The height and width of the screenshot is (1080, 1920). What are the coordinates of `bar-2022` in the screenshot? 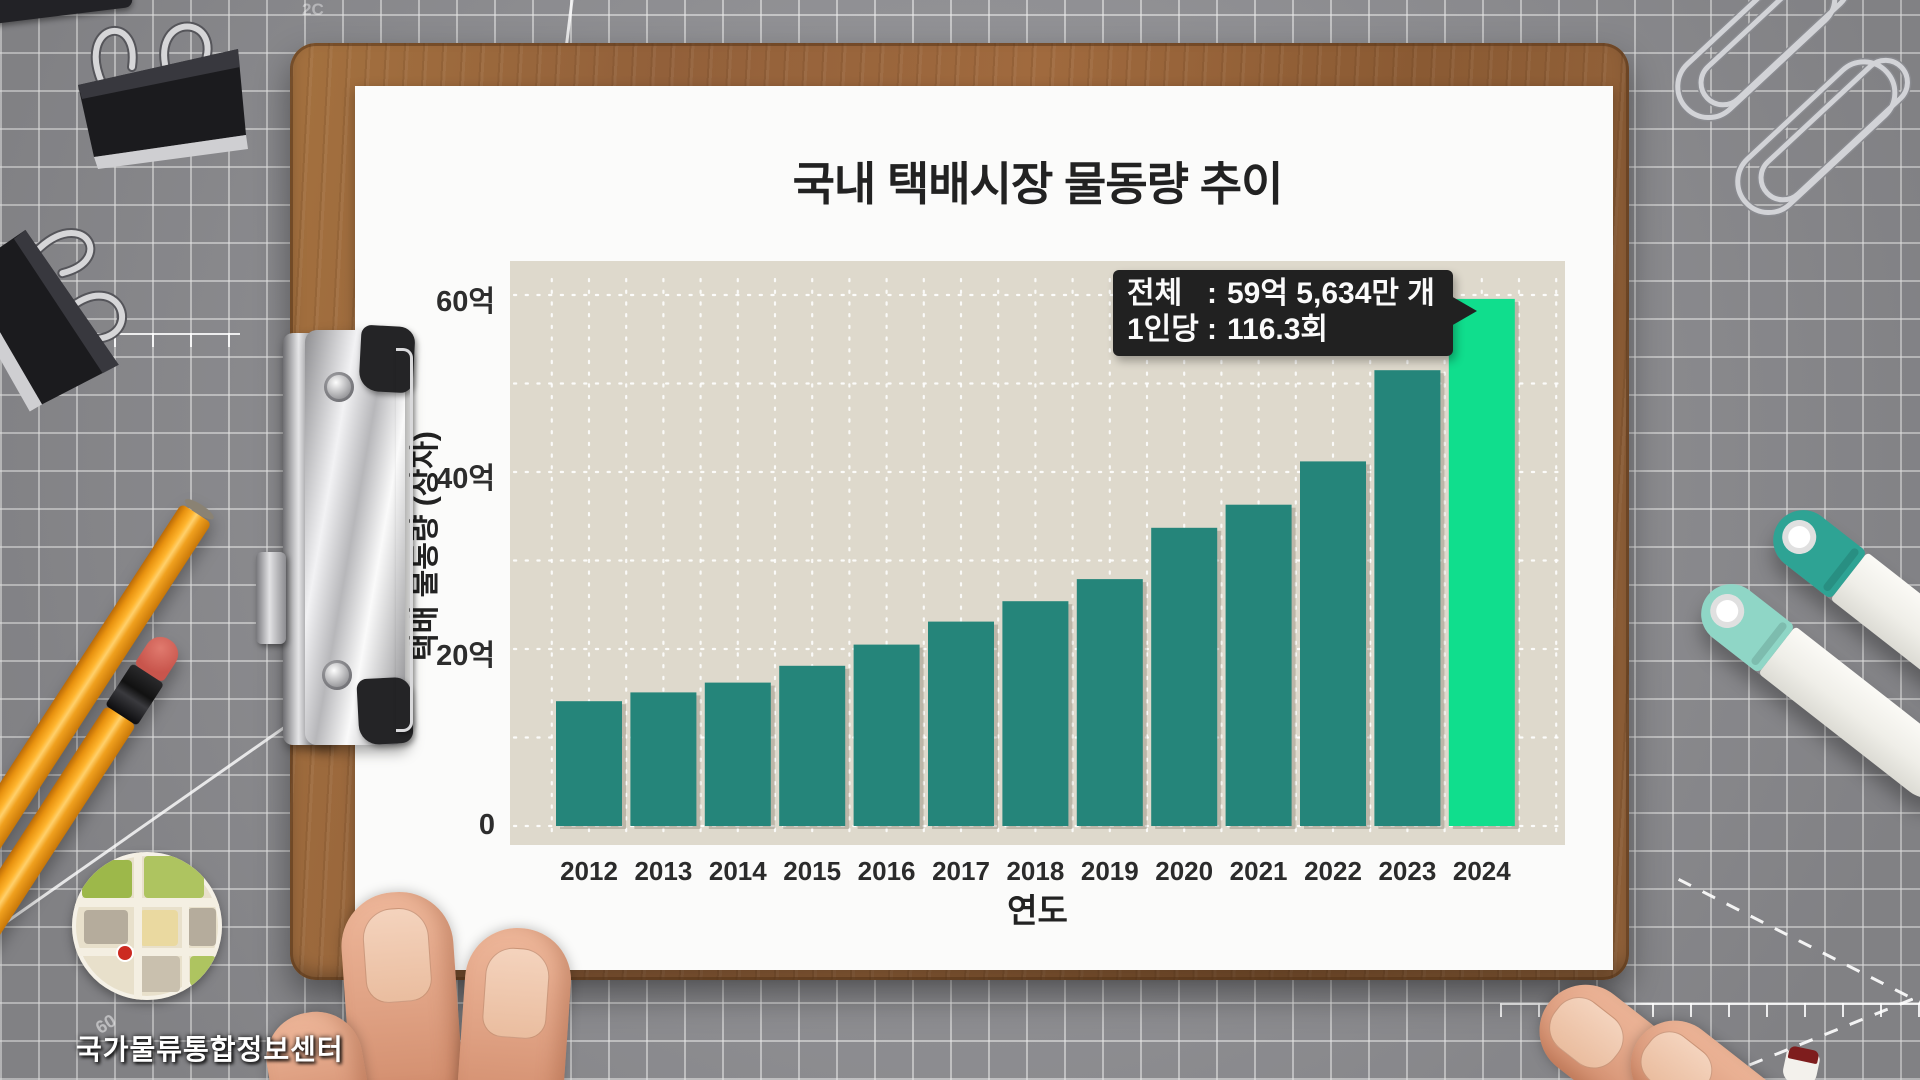 It's located at (1333, 643).